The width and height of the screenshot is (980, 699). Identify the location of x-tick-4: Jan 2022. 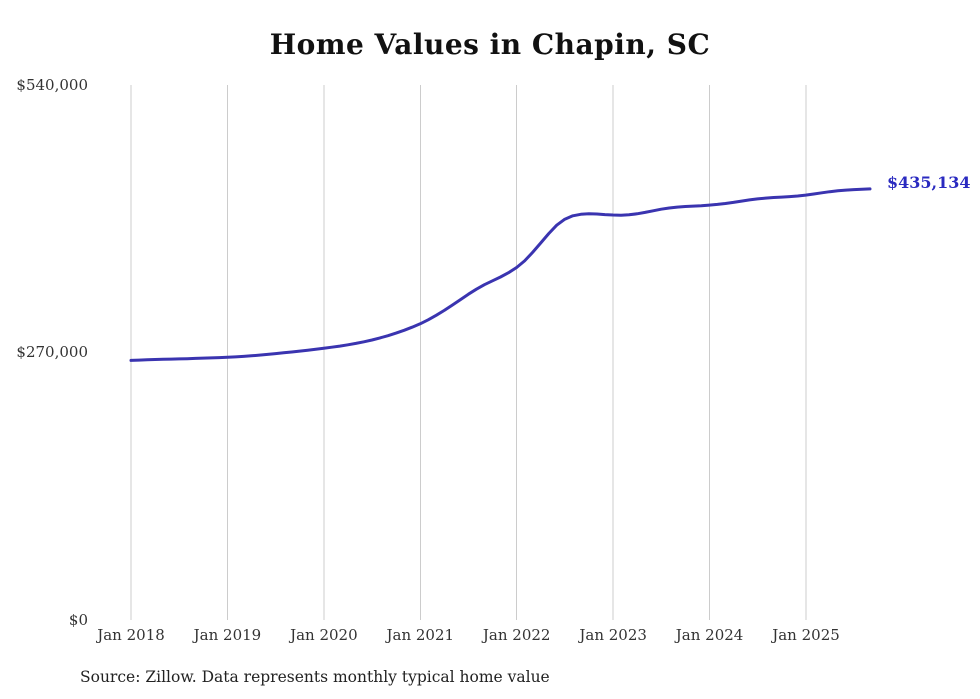
(516, 635).